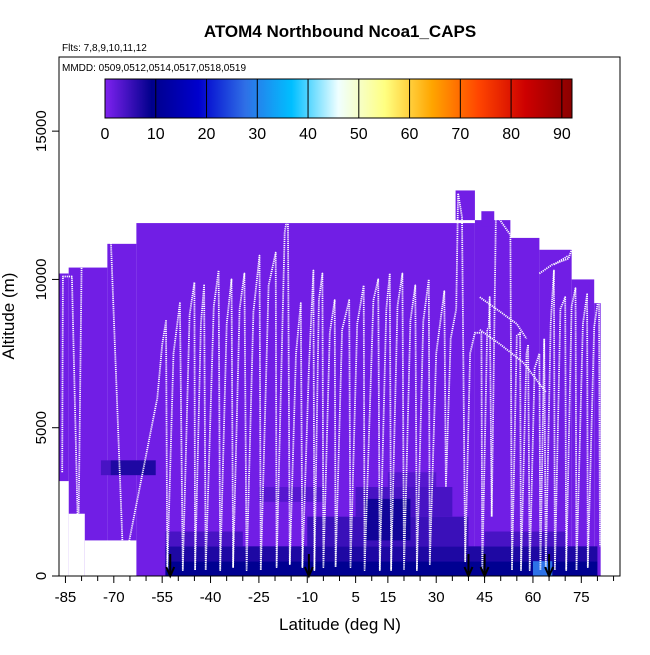  Describe the element at coordinates (355, 597) in the screenshot. I see `x-tick-label-6: 5` at that location.